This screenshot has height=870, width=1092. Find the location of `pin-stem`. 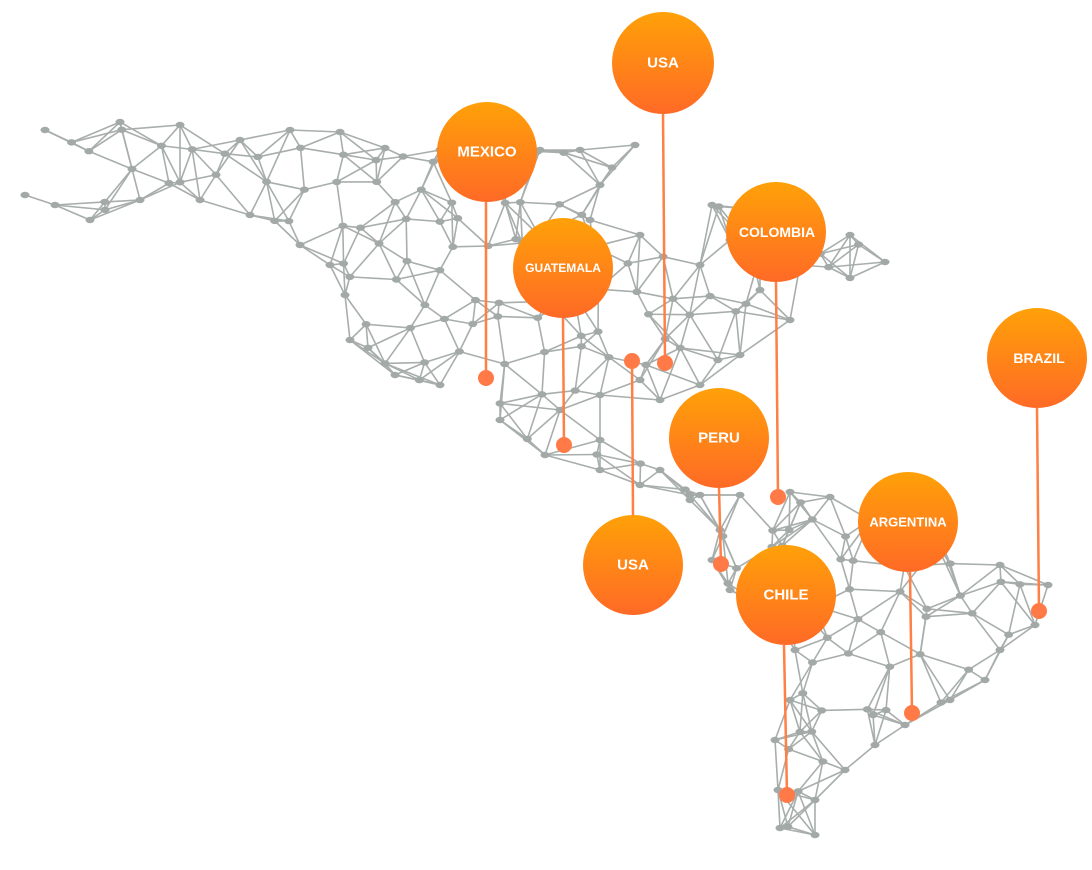

pin-stem is located at coordinates (777, 389).